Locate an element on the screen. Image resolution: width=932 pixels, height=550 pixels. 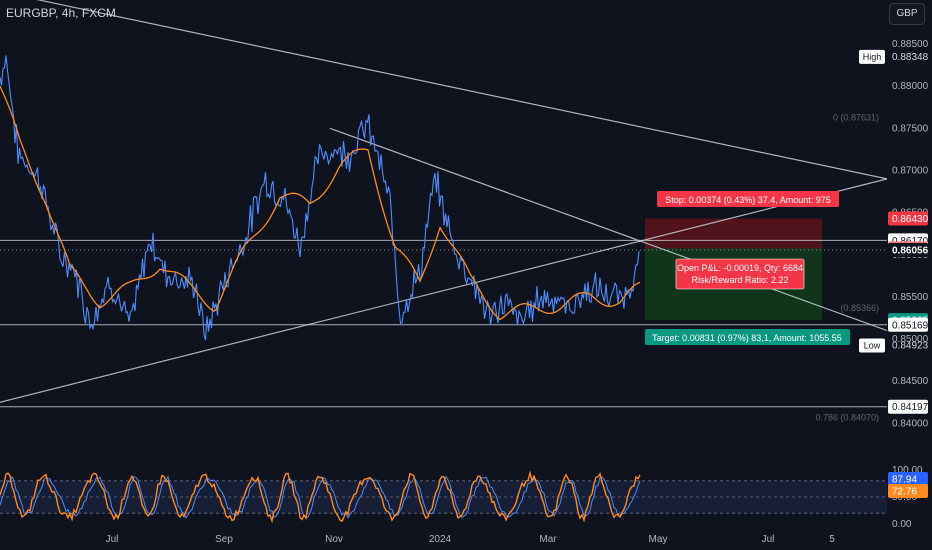
price-tick-2: 0.87500 is located at coordinates (910, 128).